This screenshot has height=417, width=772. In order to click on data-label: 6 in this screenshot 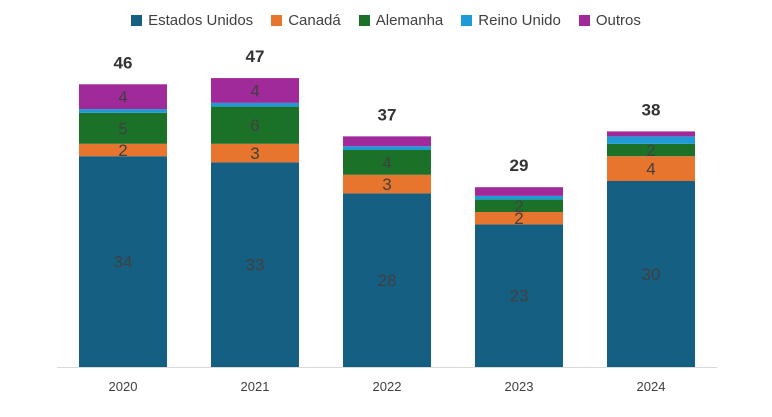, I will do `click(254, 125)`.